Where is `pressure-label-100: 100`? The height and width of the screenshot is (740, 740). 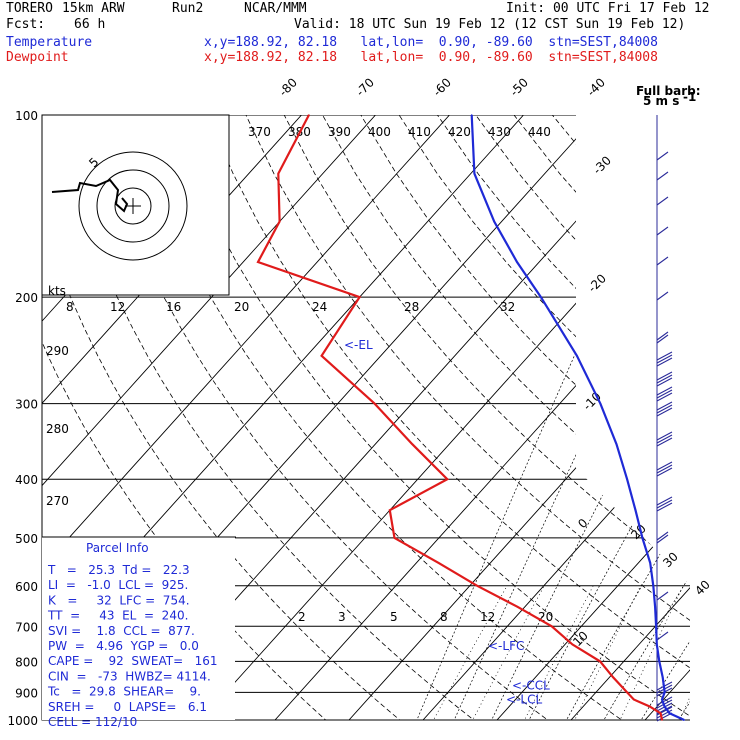 pressure-label-100: 100 is located at coordinates (26, 116).